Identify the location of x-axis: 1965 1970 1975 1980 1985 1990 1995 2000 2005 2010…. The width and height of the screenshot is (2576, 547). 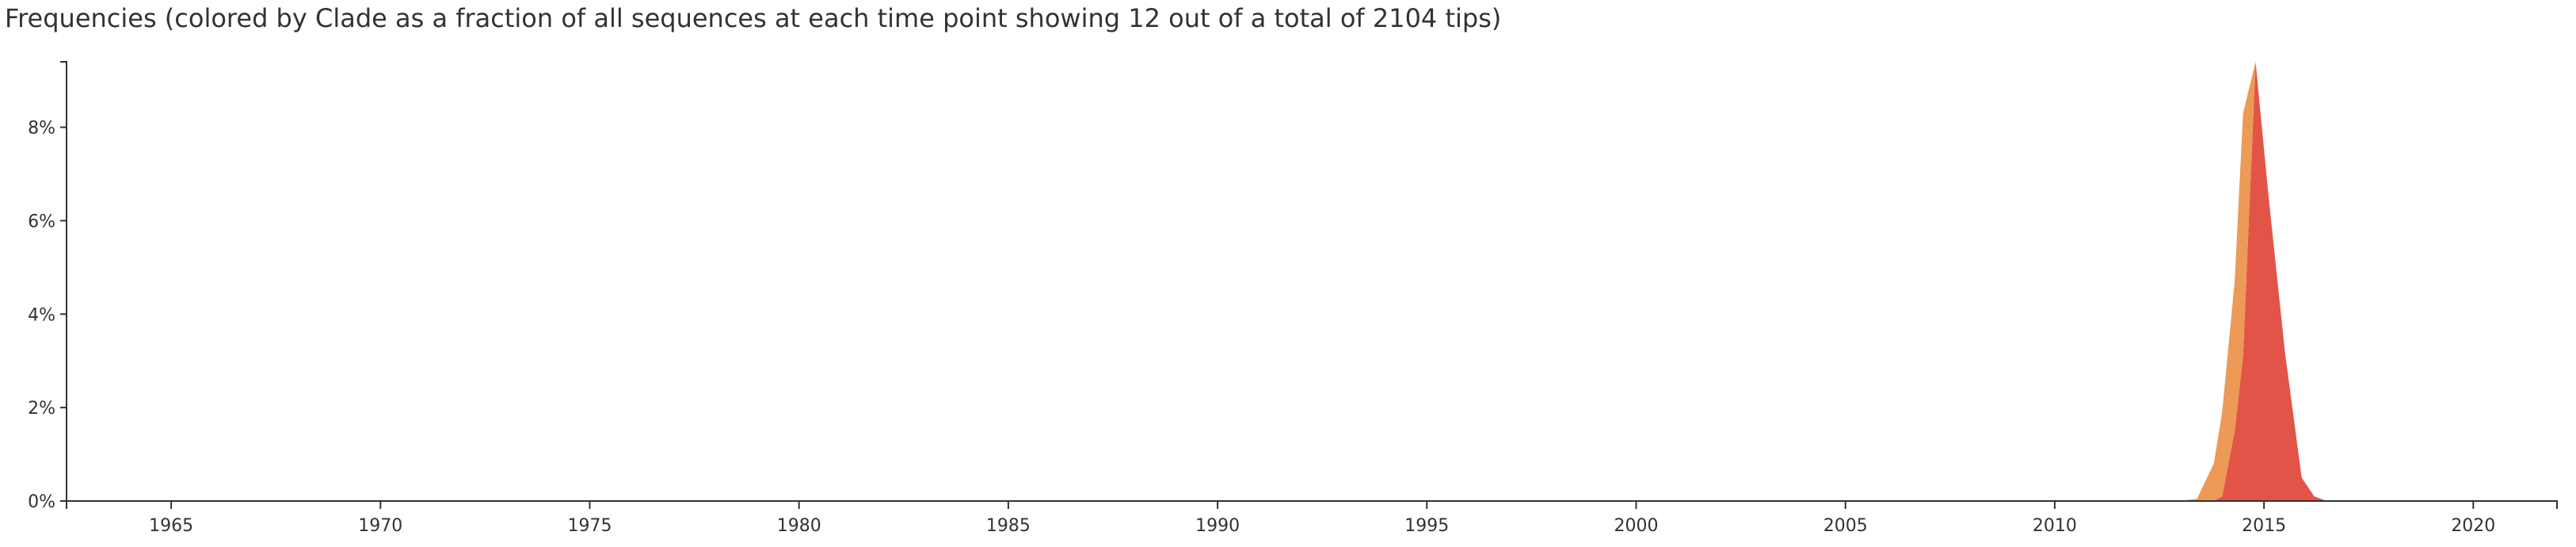
(1312, 518).